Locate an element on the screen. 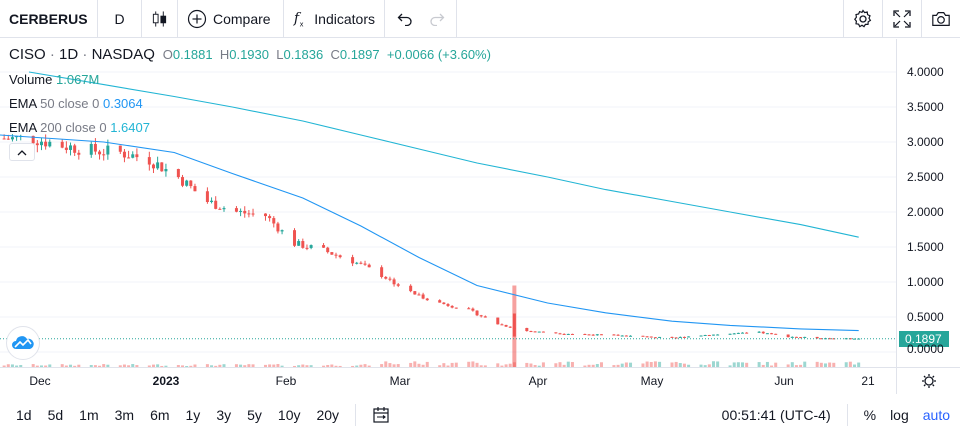  range-button-6m: 6m is located at coordinates (160, 415).